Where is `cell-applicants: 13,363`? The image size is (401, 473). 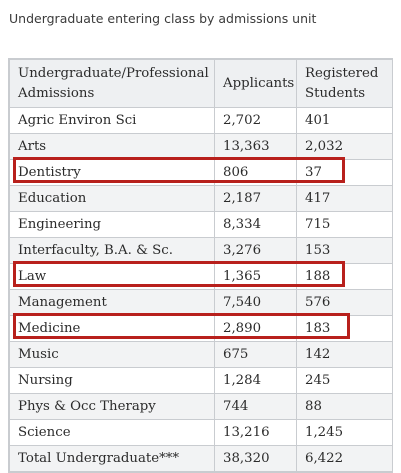 cell-applicants: 13,363 is located at coordinates (255, 146).